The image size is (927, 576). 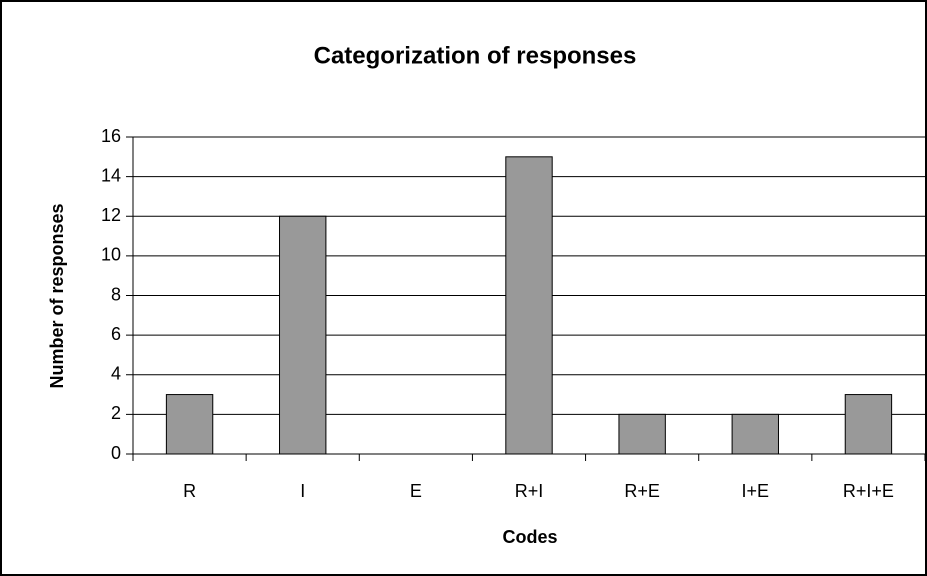 I want to click on x-tick-label: I, so click(x=302, y=491).